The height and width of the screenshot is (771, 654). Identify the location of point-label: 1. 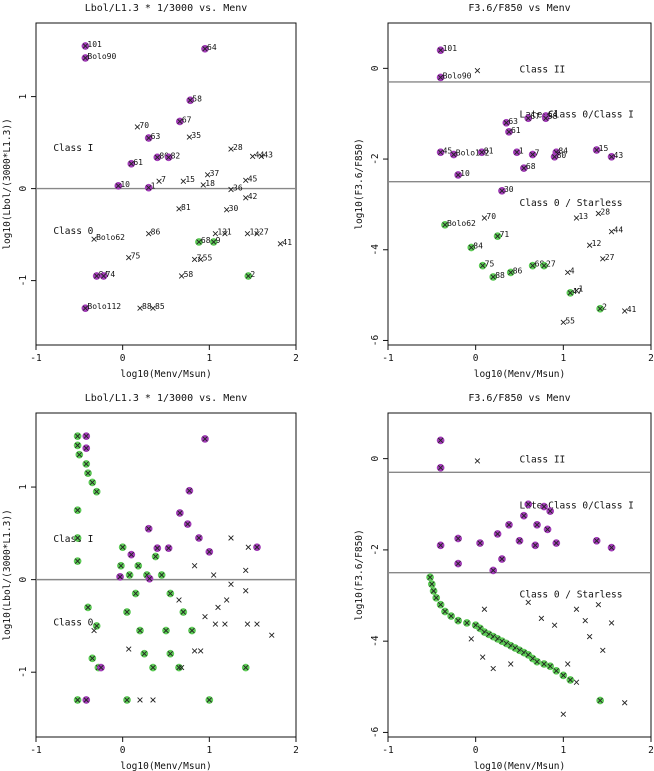
(580, 289).